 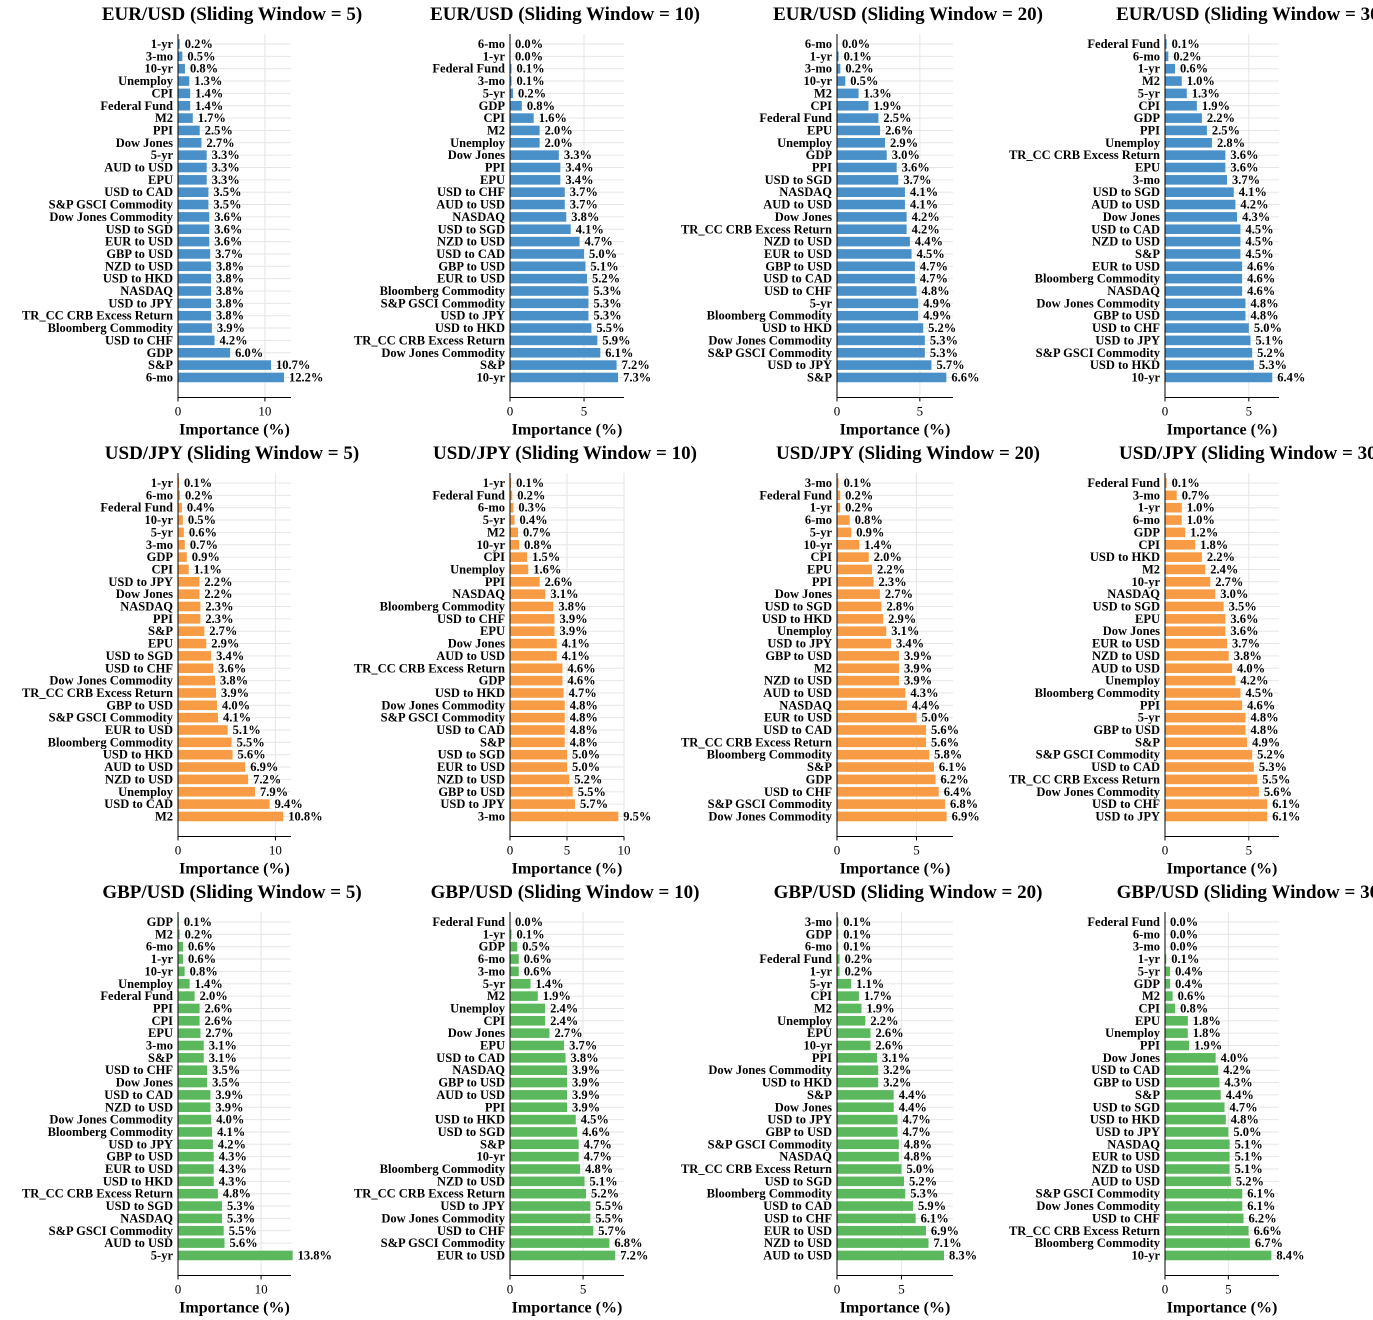 I want to click on value-label: 8.4%, so click(x=1290, y=1255).